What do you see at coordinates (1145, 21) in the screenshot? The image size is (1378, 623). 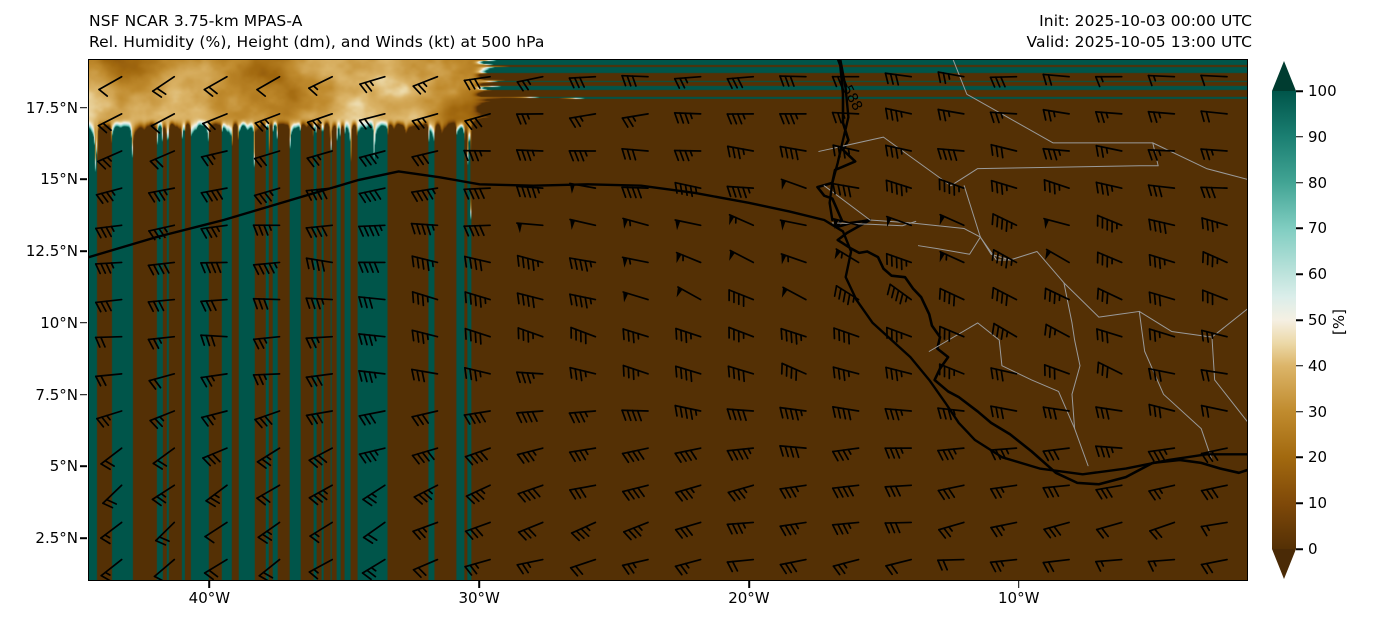 I see `init-time: Init: 2025-10-03 00:00 UTC` at bounding box center [1145, 21].